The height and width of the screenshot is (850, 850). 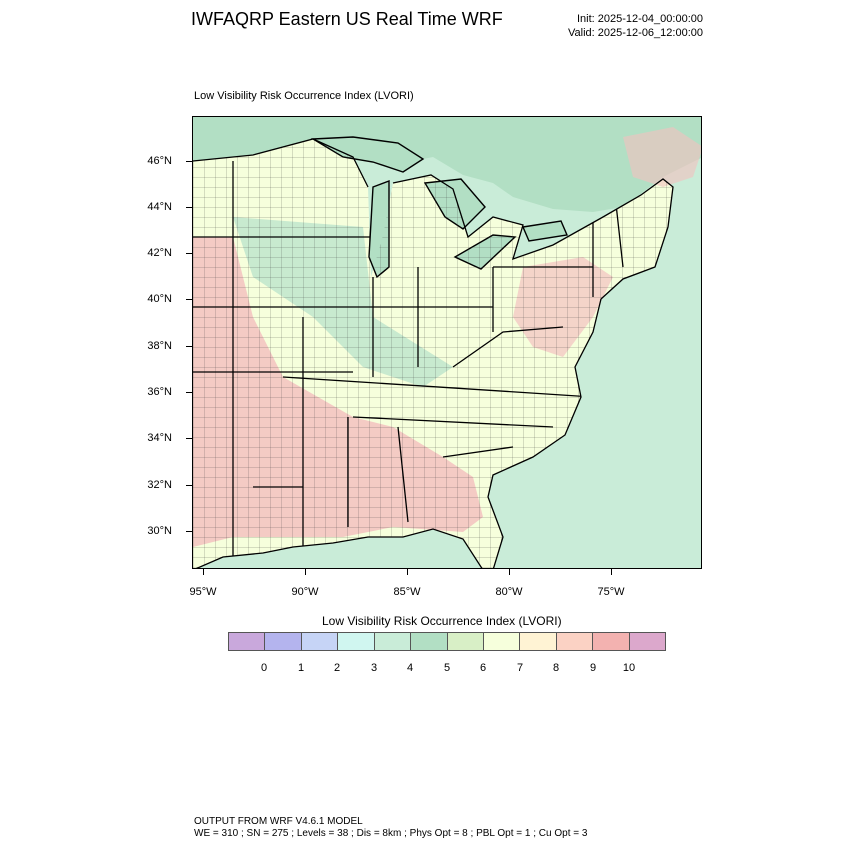 What do you see at coordinates (556, 668) in the screenshot?
I see `legend-label-8: 8` at bounding box center [556, 668].